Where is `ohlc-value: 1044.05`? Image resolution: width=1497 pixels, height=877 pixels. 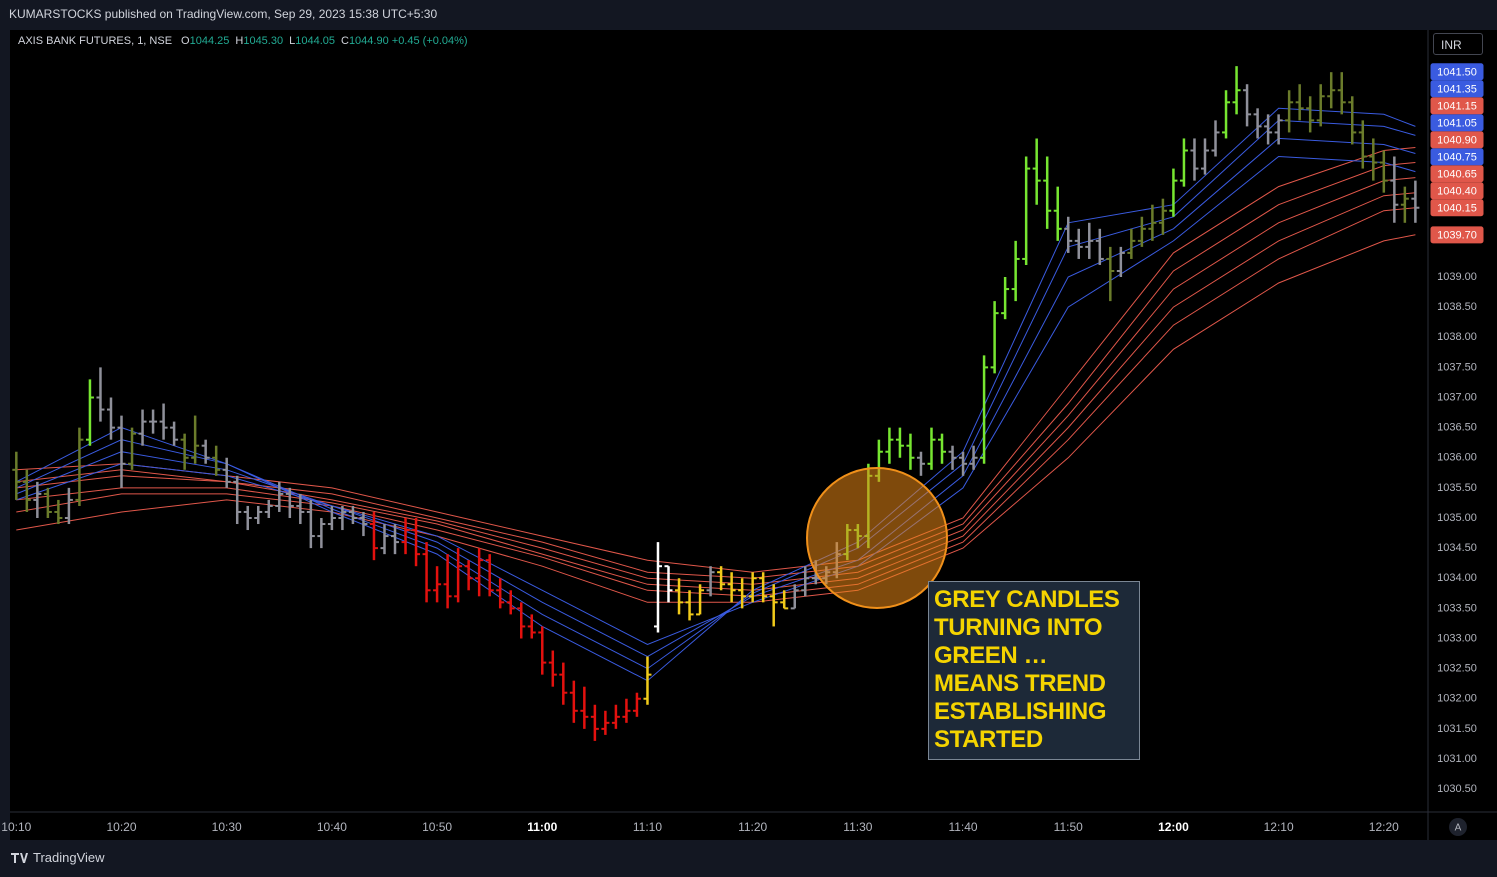
ohlc-value: 1044.05 is located at coordinates (315, 41).